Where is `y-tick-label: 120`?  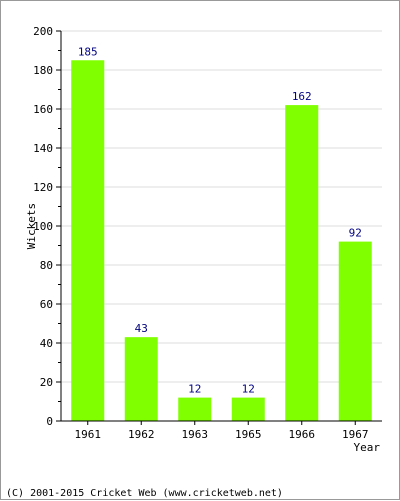
y-tick-label: 120 is located at coordinates (43, 187).